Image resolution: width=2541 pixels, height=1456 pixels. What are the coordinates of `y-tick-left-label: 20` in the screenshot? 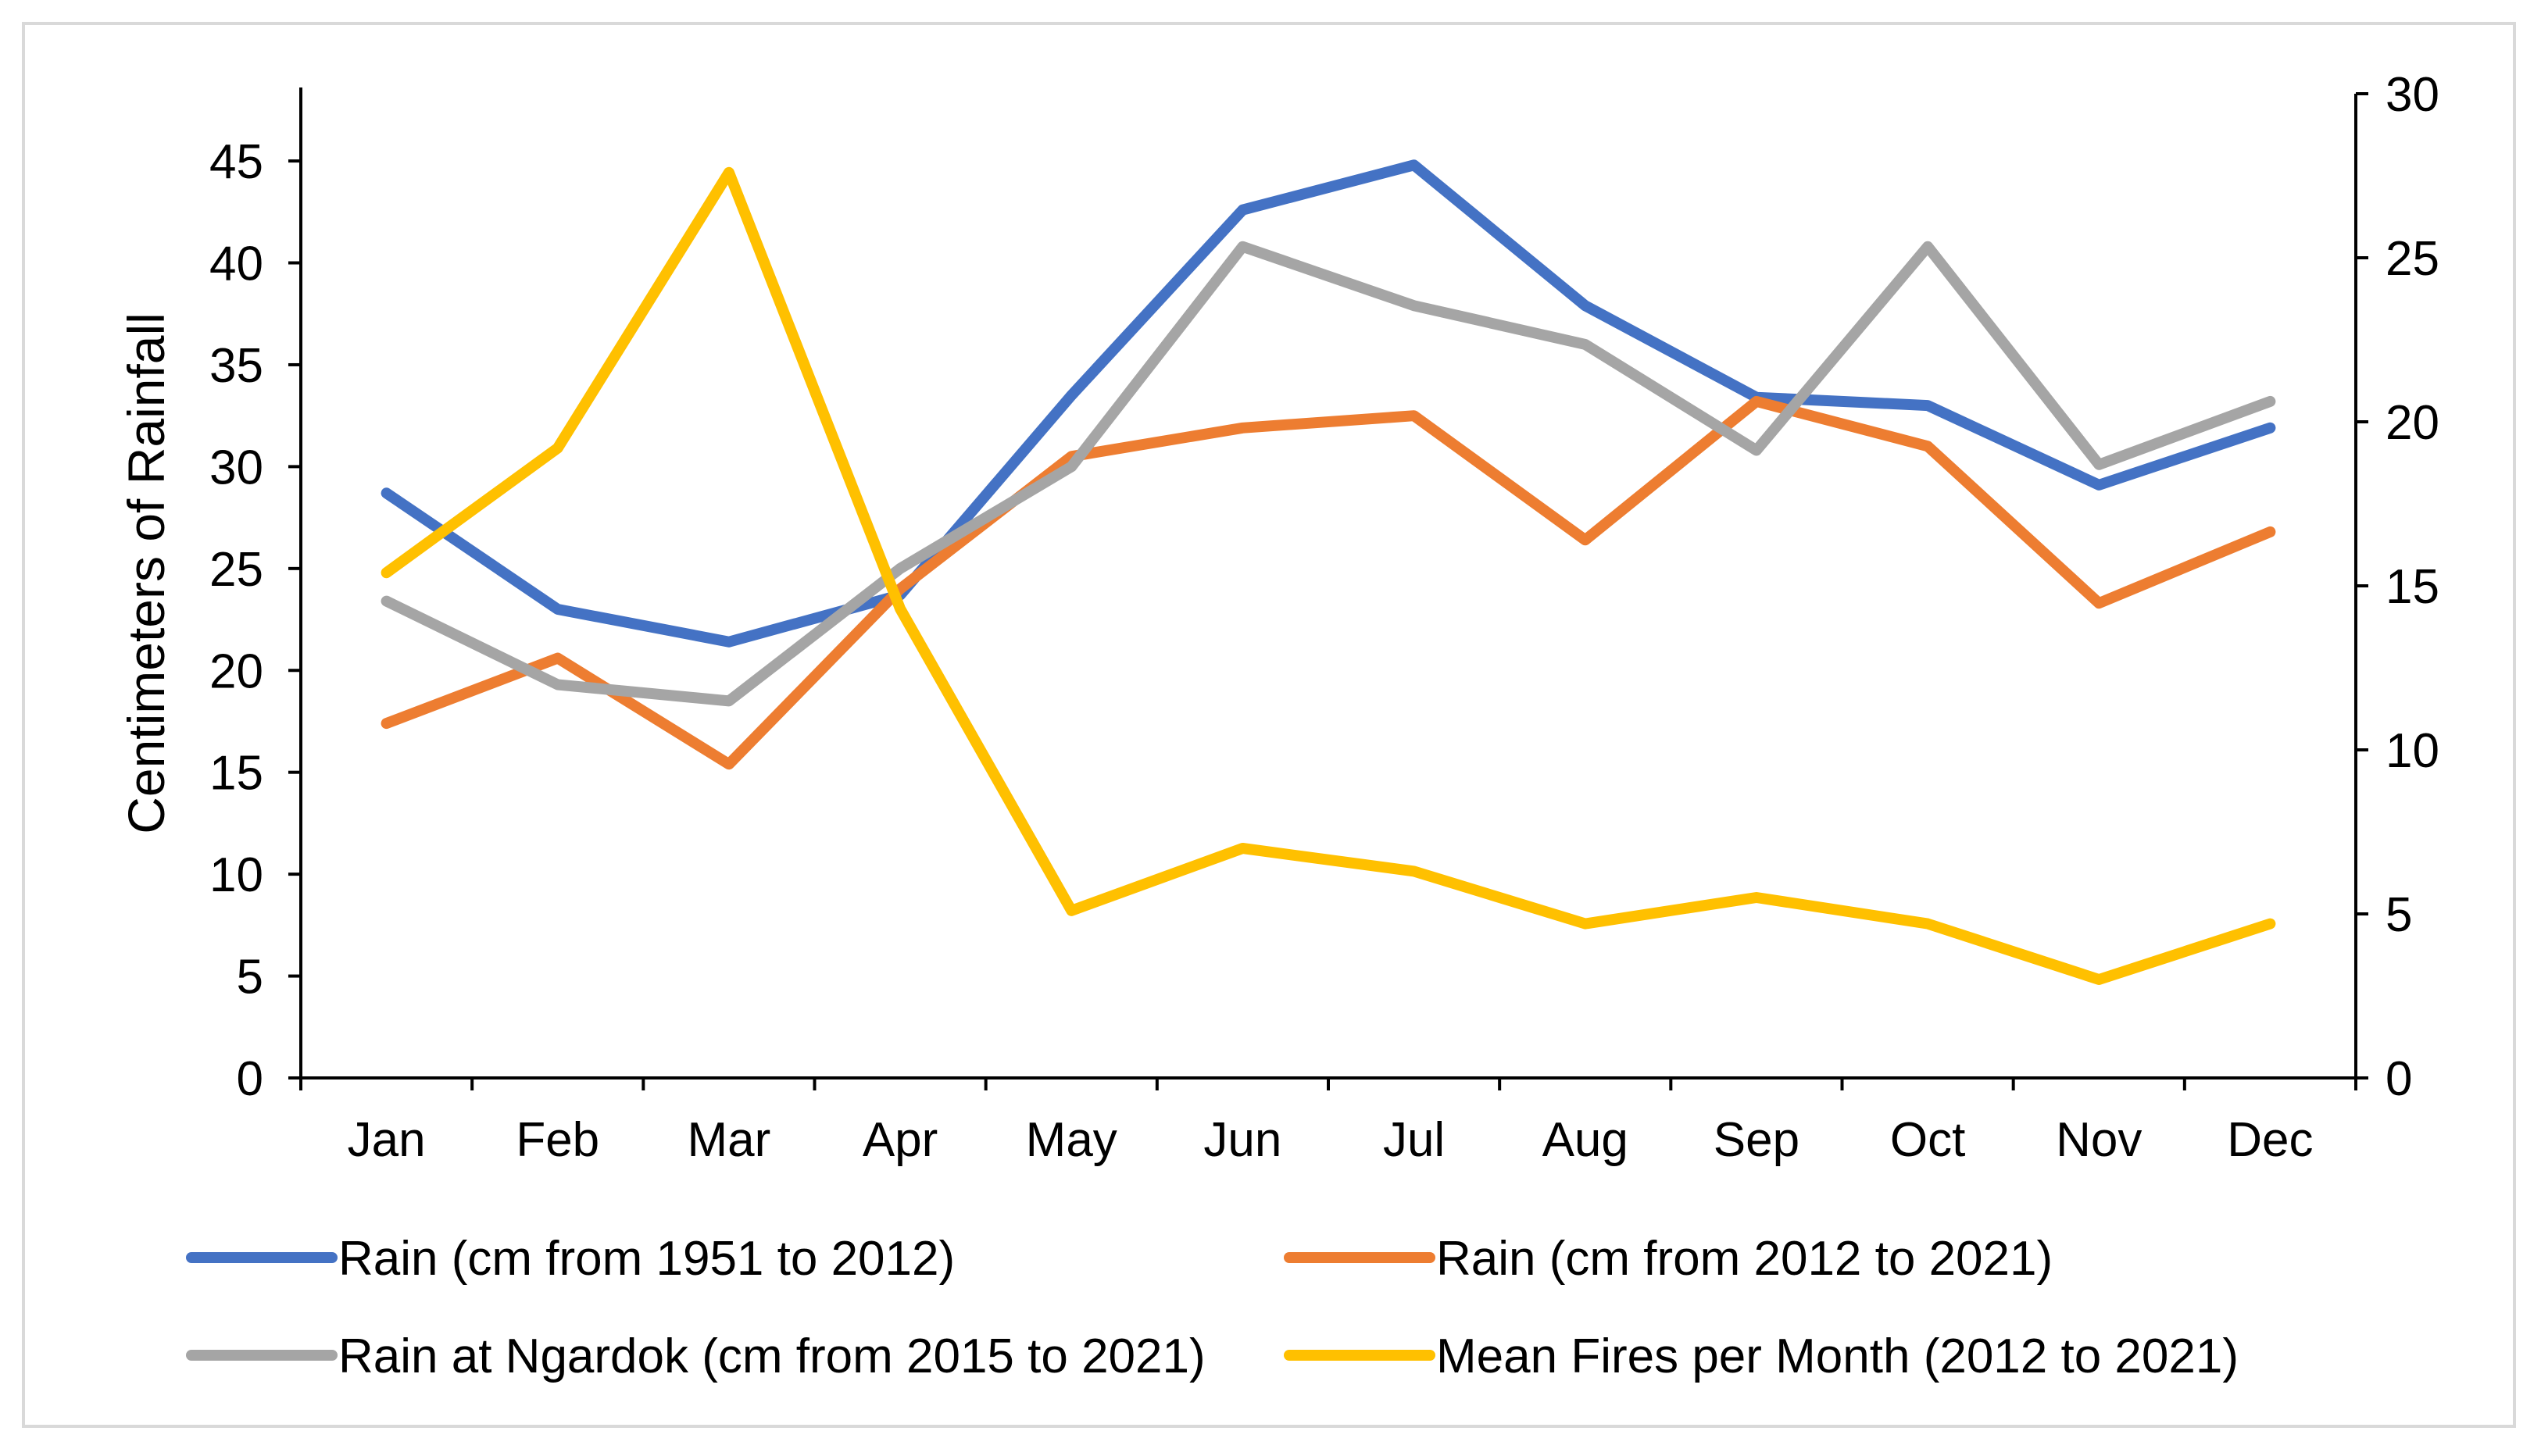 It's located at (236, 671).